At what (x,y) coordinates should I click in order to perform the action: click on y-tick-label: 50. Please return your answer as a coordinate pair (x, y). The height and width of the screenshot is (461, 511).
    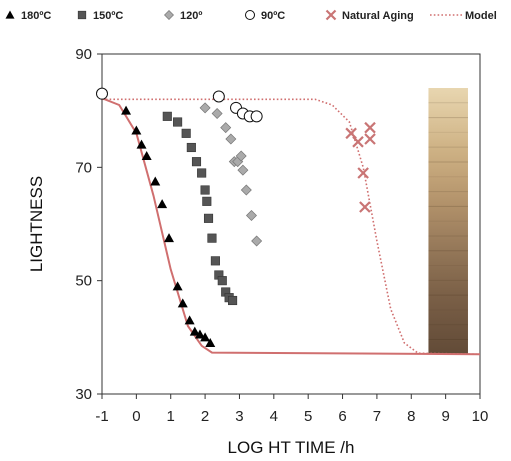
    Looking at the image, I should click on (83, 281).